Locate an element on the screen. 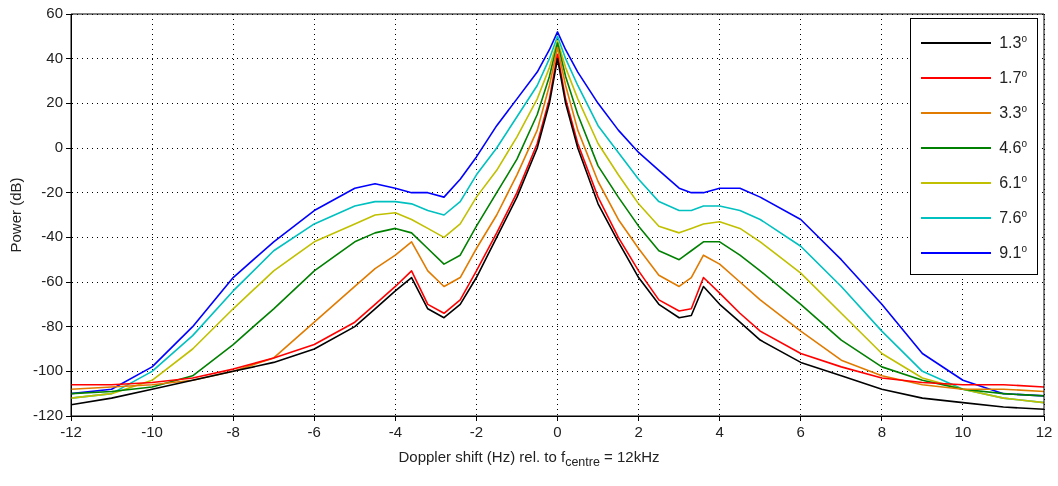 This screenshot has width=1058, height=486. y-axis-title: Power (dB) is located at coordinates (16, 215).